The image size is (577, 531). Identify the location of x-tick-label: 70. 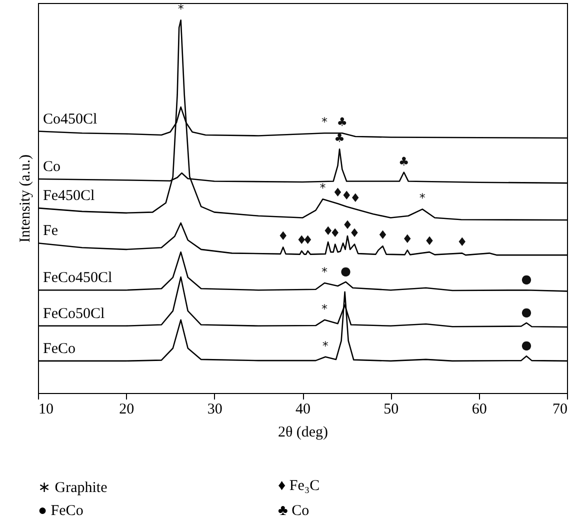
(560, 410).